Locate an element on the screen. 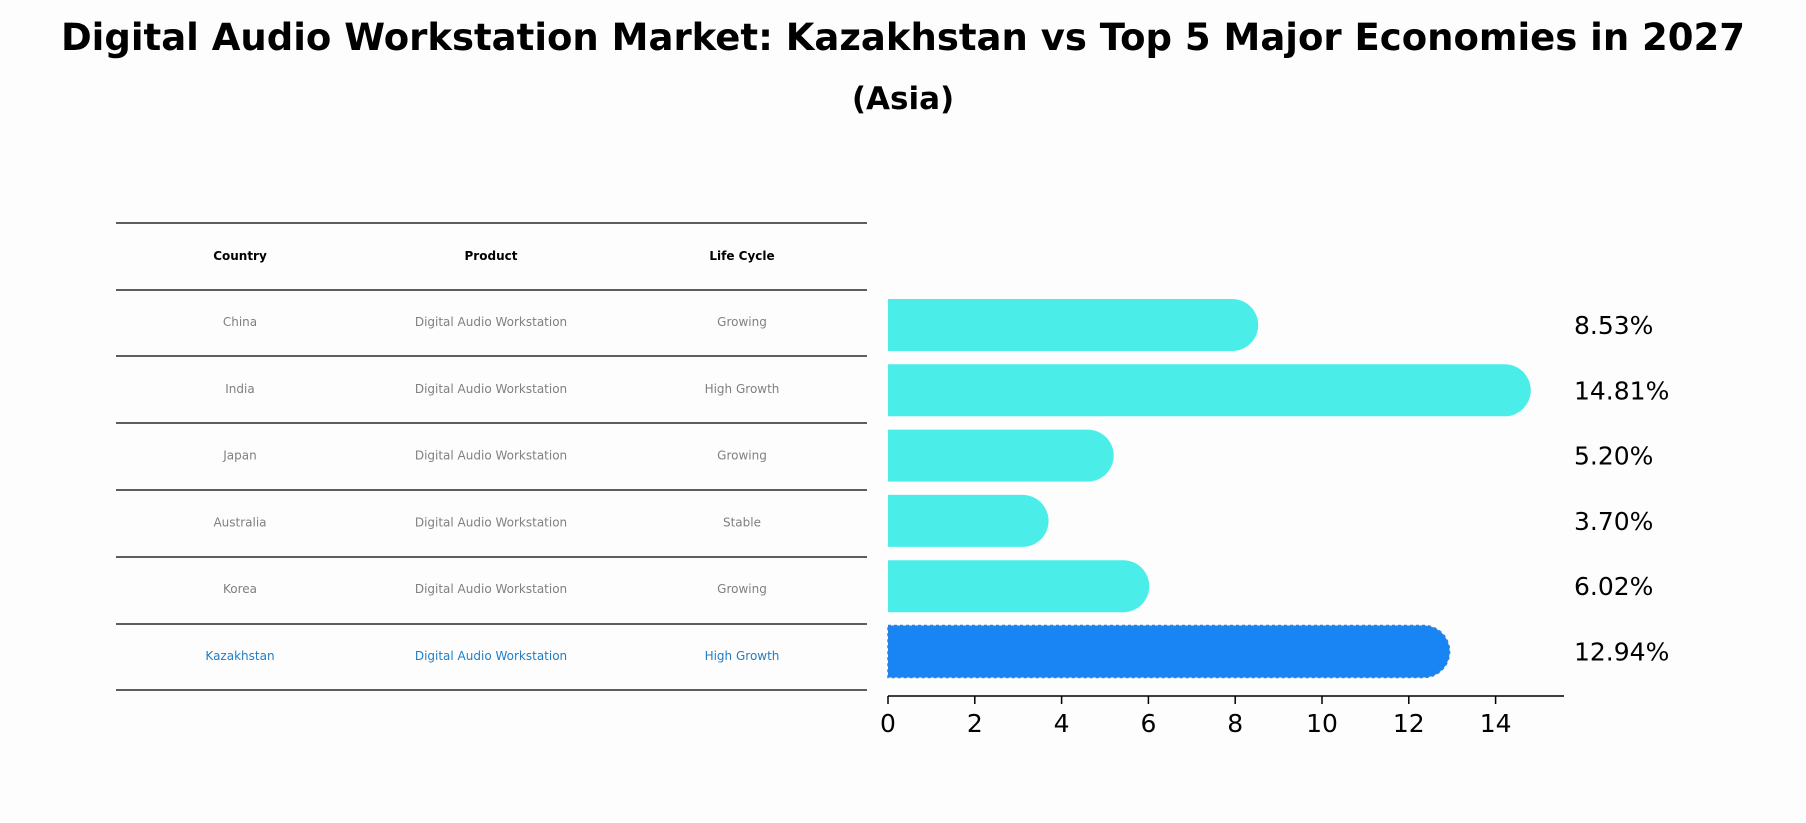  table-cell: China is located at coordinates (240, 322).